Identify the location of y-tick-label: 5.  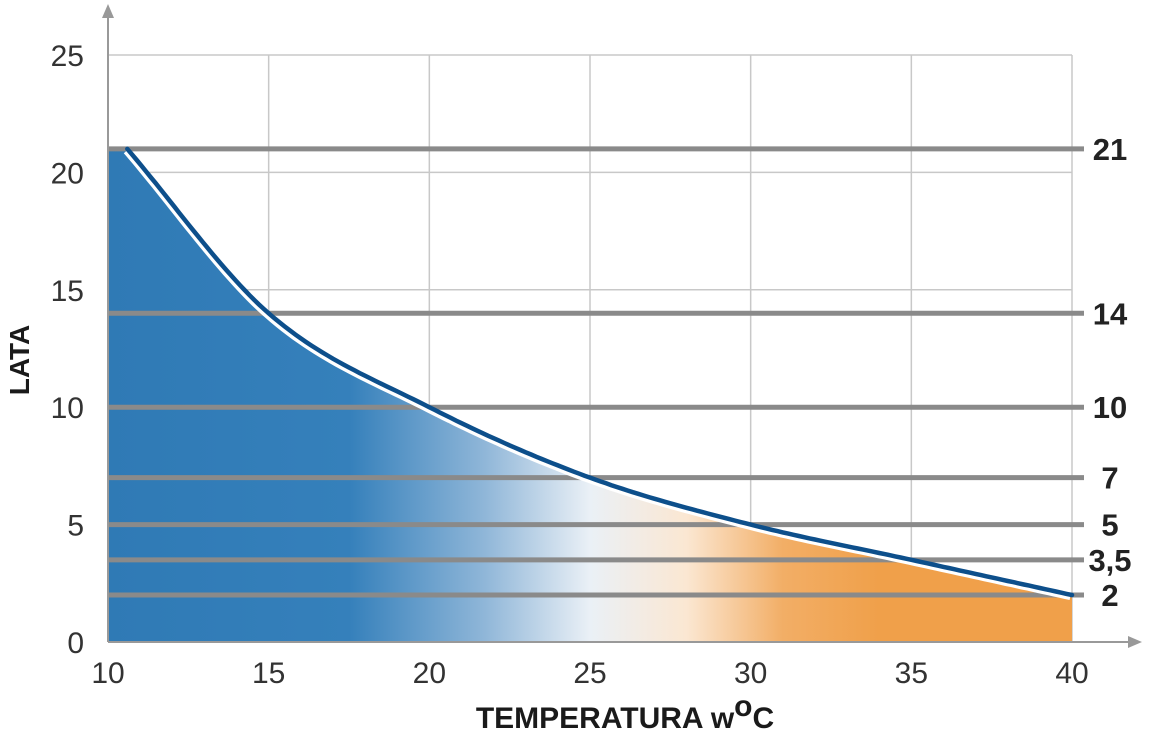
(75, 526).